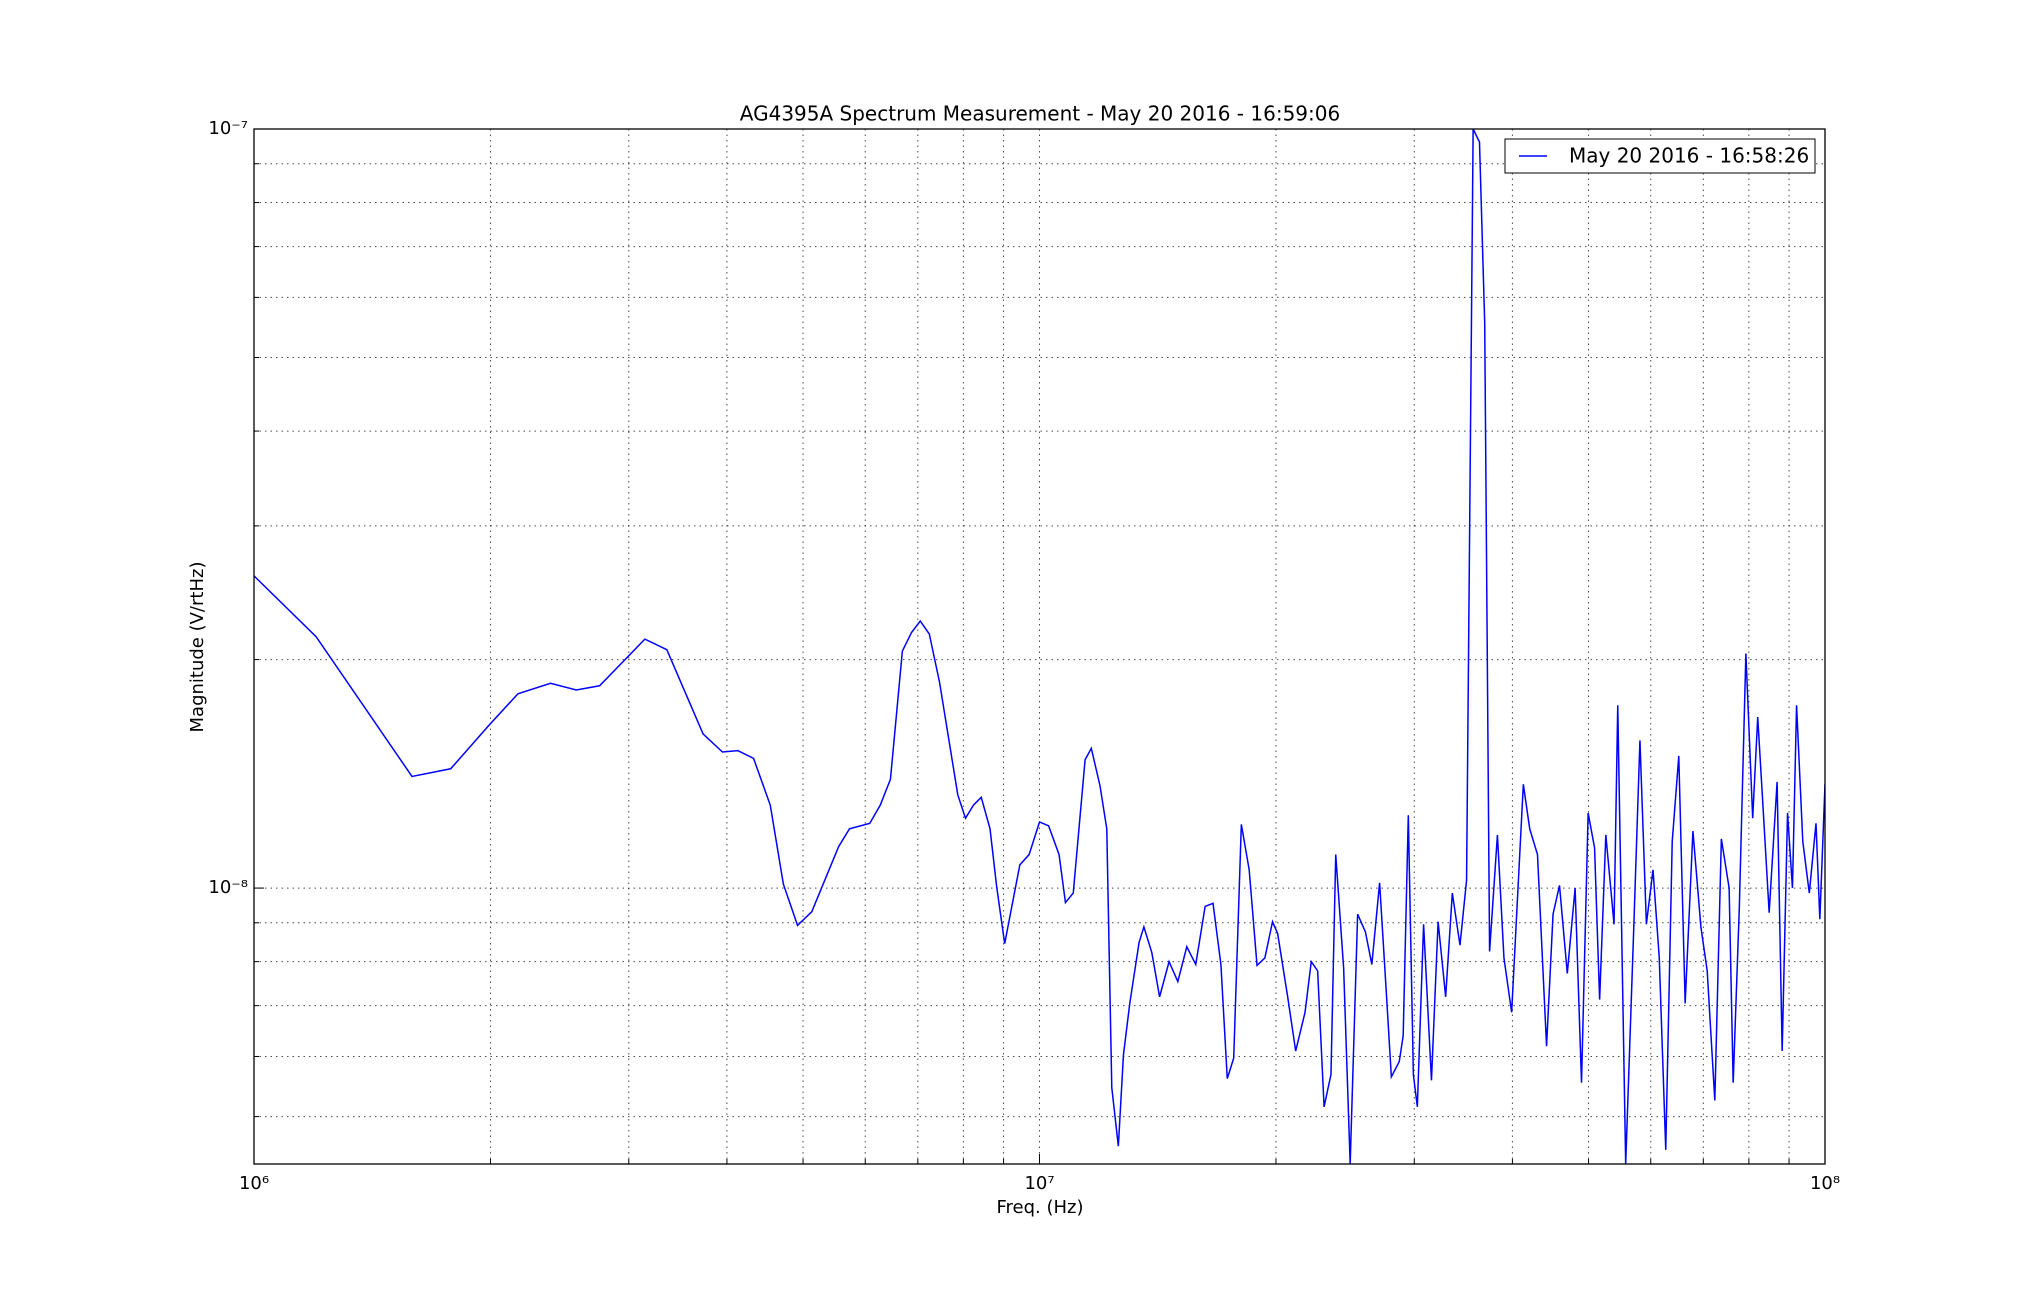 The image size is (2030, 1295). What do you see at coordinates (197, 647) in the screenshot?
I see `y-axis-label: Magnitude (V/rtHz)` at bounding box center [197, 647].